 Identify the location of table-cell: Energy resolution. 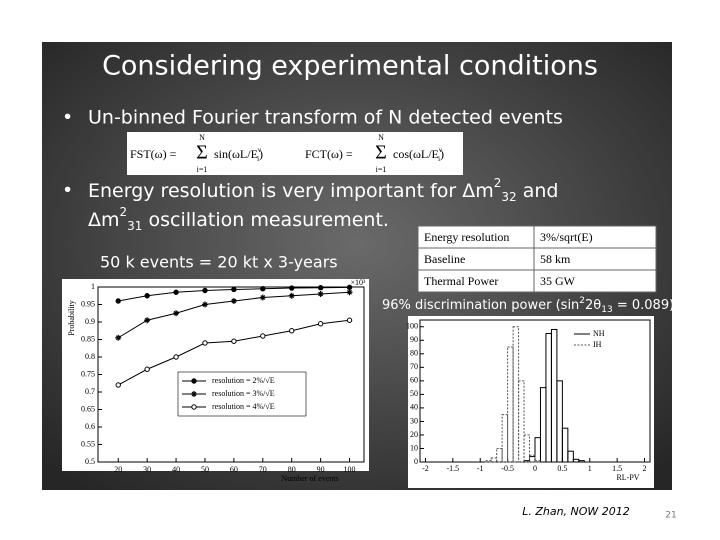
(466, 237).